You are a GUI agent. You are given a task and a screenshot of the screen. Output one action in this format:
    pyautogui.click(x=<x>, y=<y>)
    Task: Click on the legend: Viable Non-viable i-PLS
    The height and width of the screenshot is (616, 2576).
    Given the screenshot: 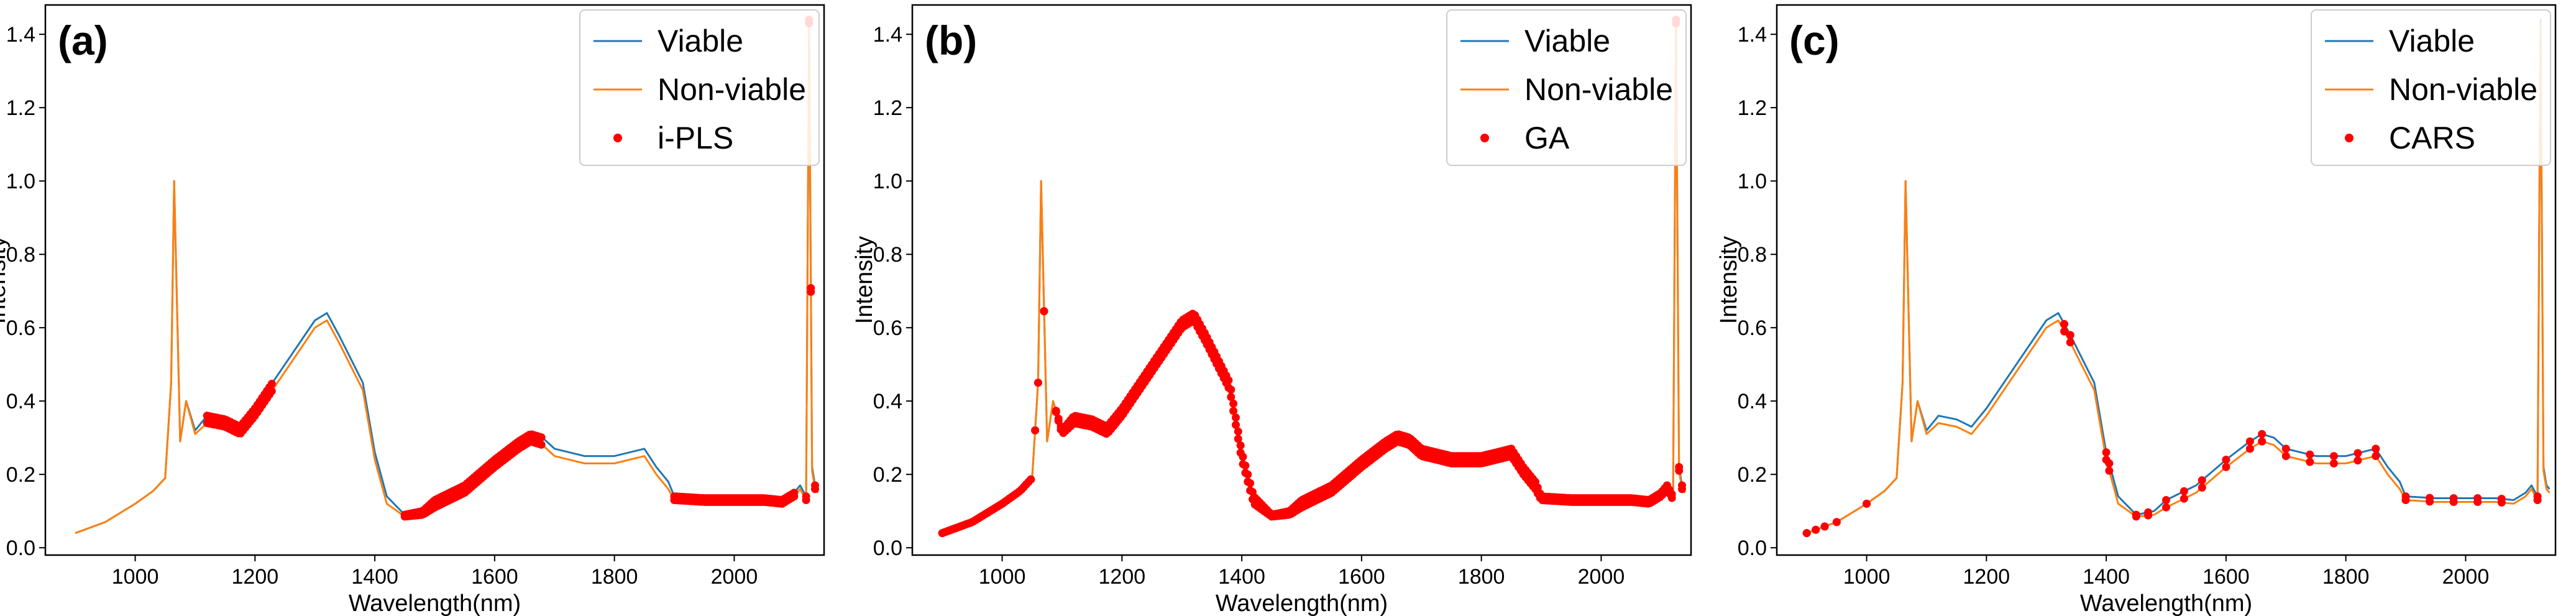 What is the action you would take?
    pyautogui.click(x=699, y=87)
    